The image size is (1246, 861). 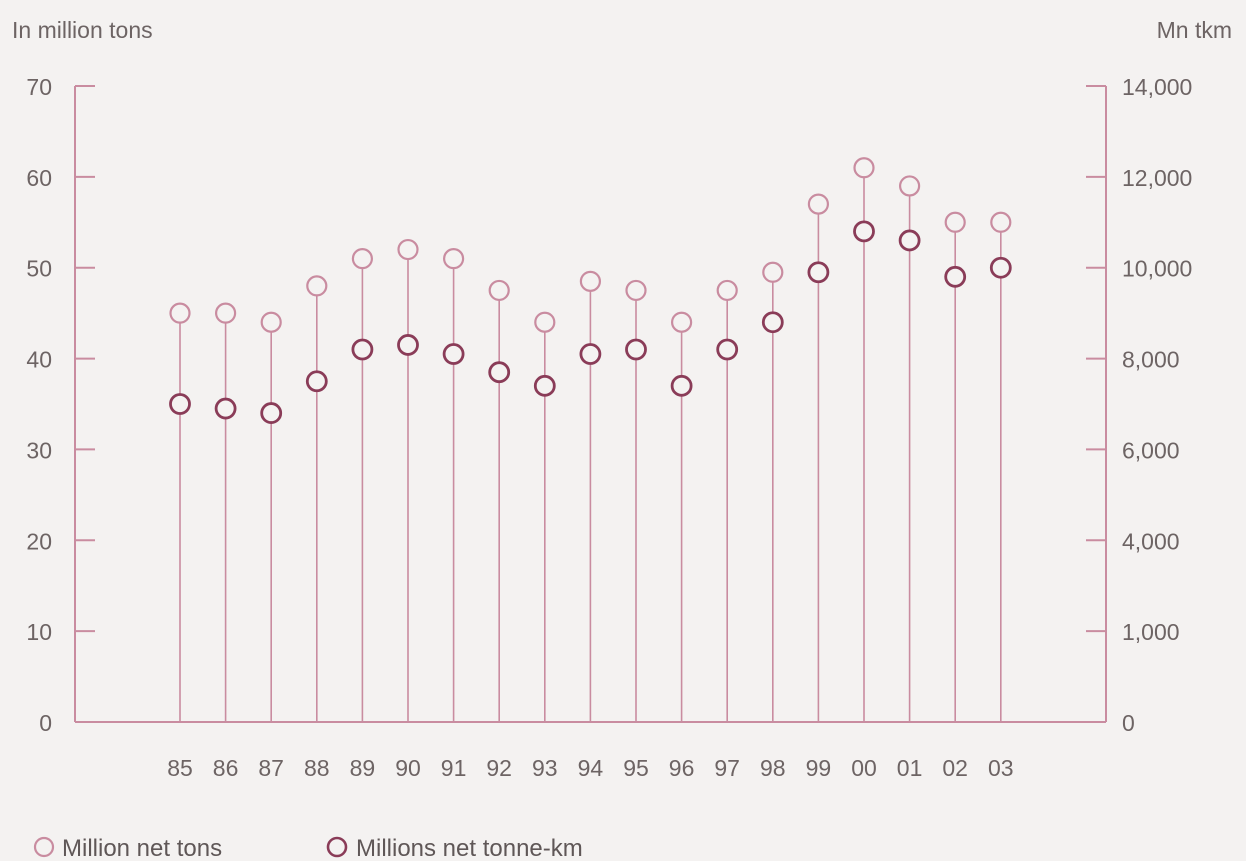 I want to click on left-axis-title: In million tons, so click(x=82, y=30).